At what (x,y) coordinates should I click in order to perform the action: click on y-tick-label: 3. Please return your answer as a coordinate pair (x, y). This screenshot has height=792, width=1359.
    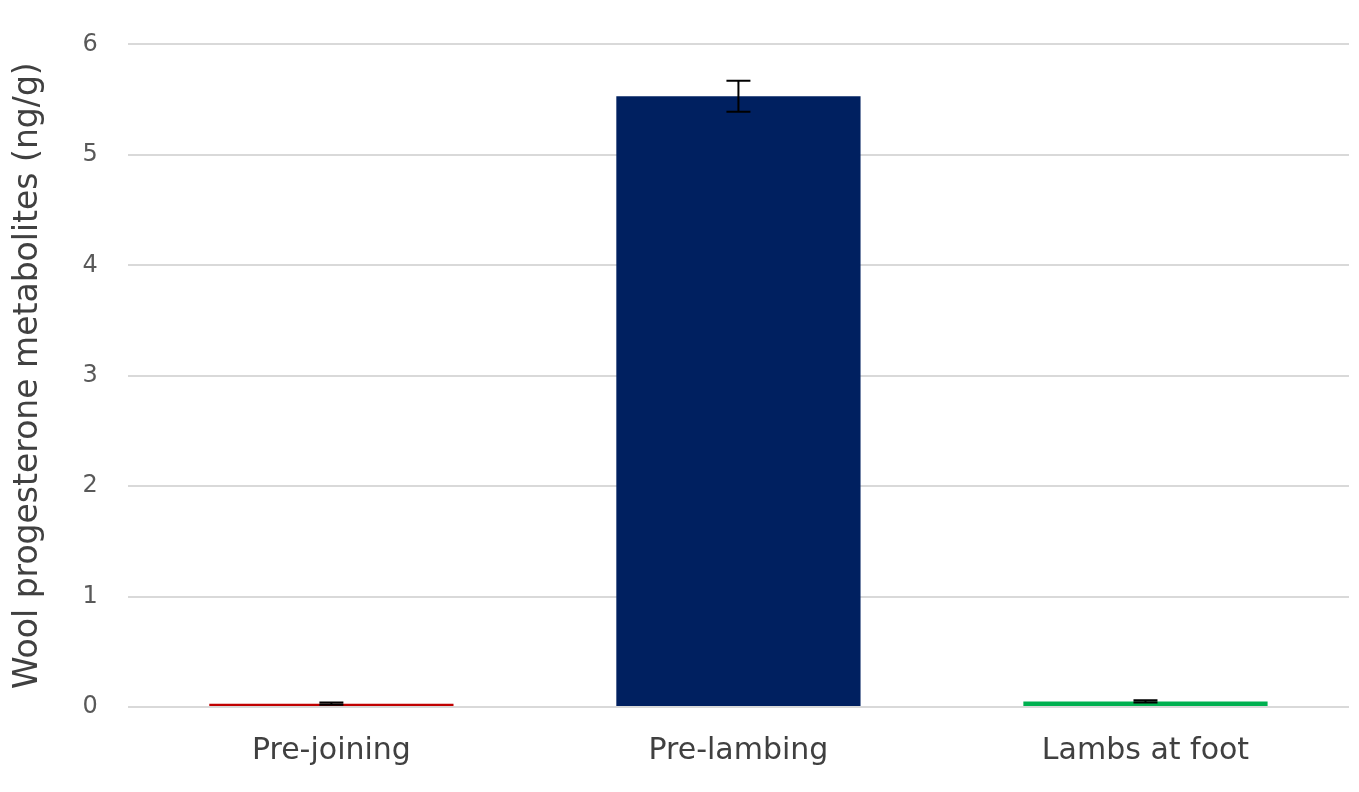
    Looking at the image, I should click on (90, 373).